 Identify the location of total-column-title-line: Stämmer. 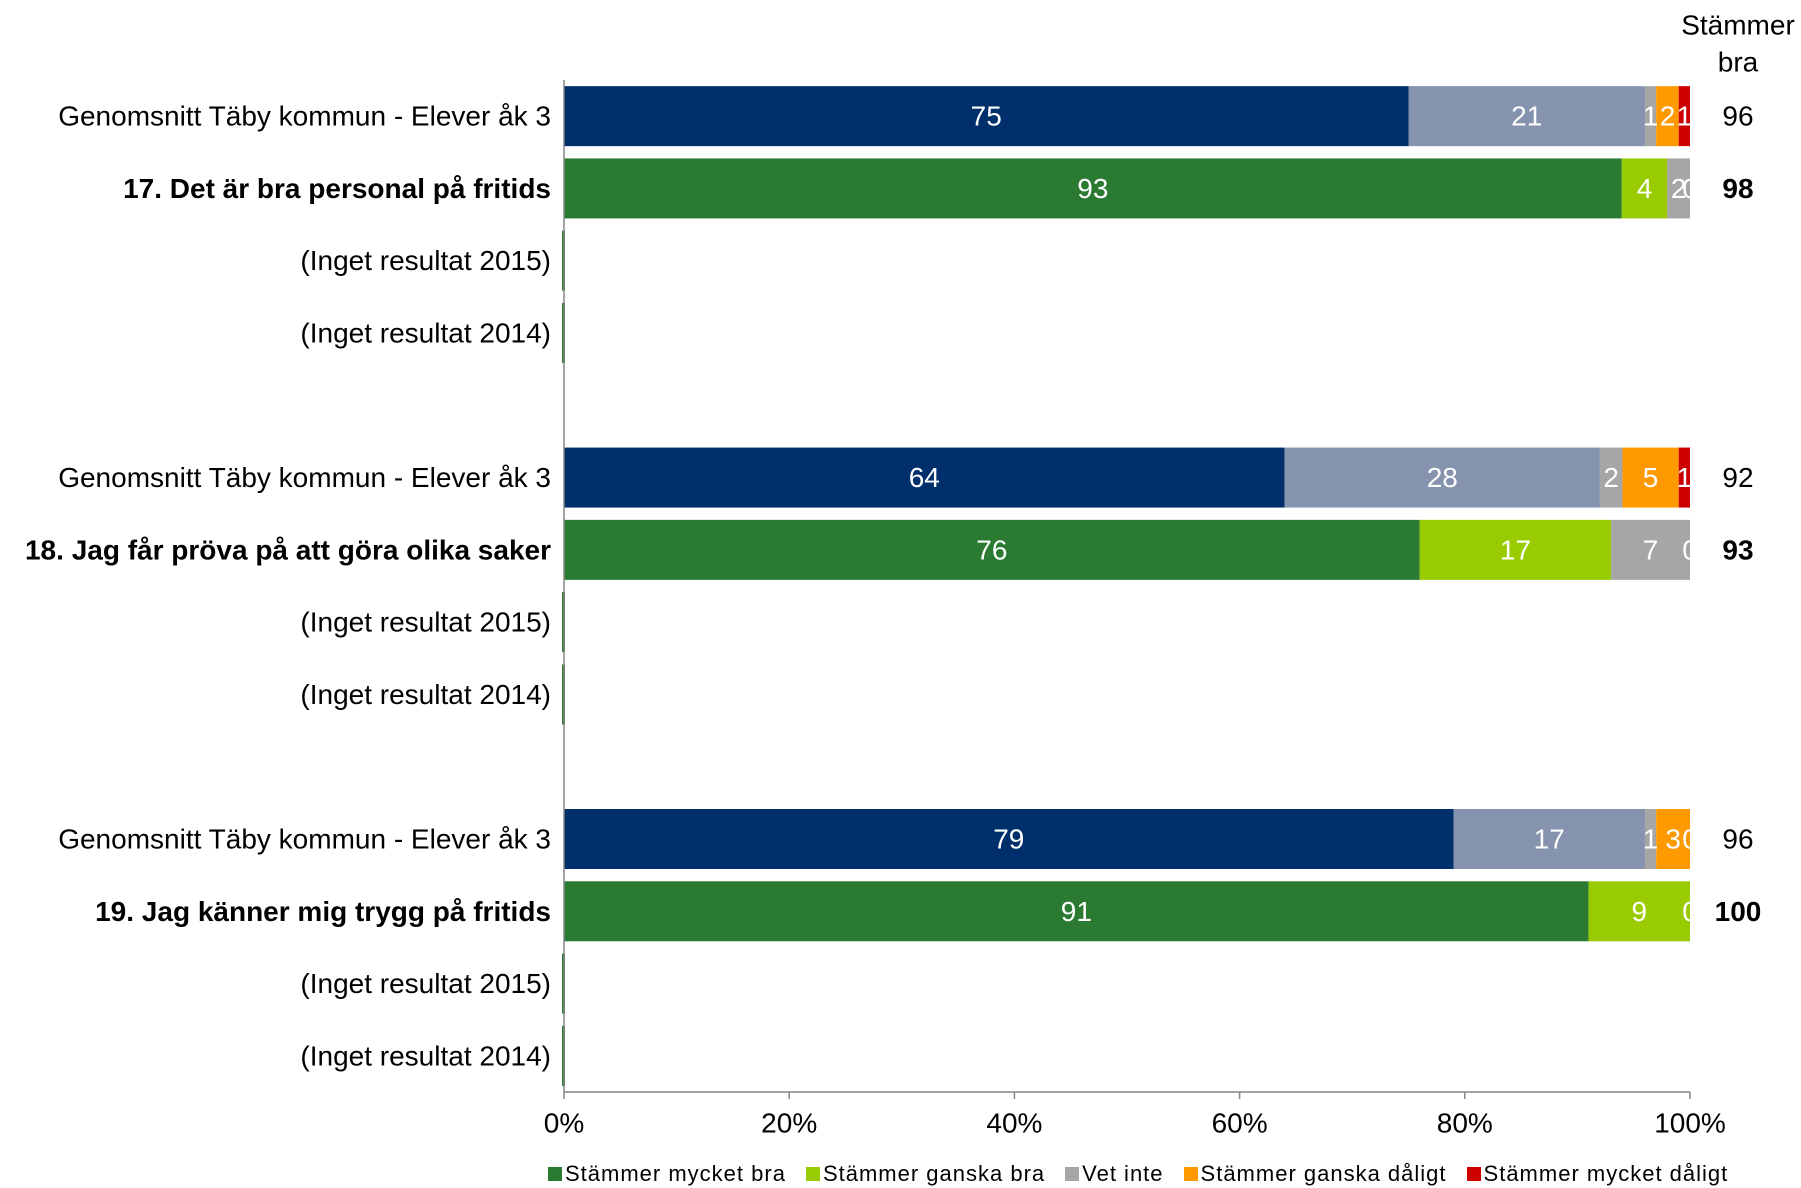
(1738, 25).